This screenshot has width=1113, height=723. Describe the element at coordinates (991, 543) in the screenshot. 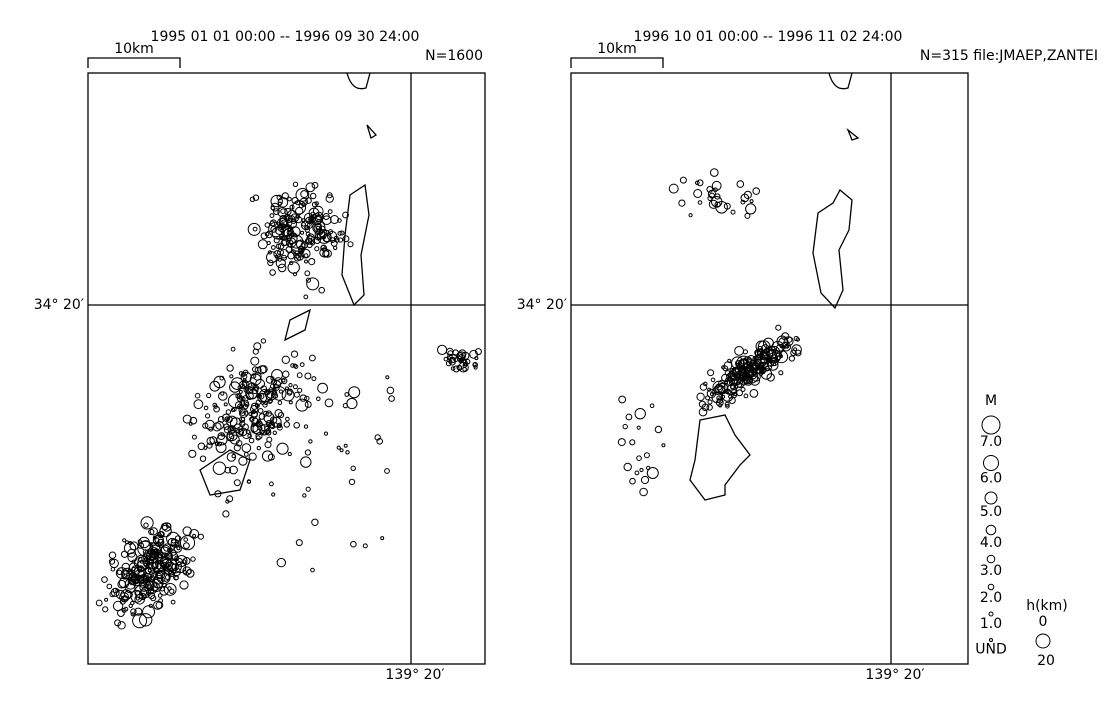

I see `magnitude-label: 4.0` at that location.